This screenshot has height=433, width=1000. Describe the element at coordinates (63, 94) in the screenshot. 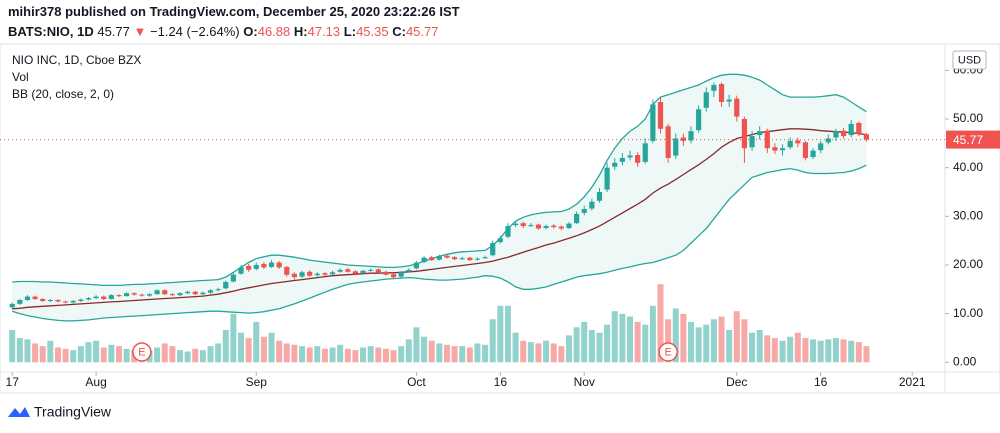

I see `legend-bb: BB (20, close, 2, 0)` at that location.